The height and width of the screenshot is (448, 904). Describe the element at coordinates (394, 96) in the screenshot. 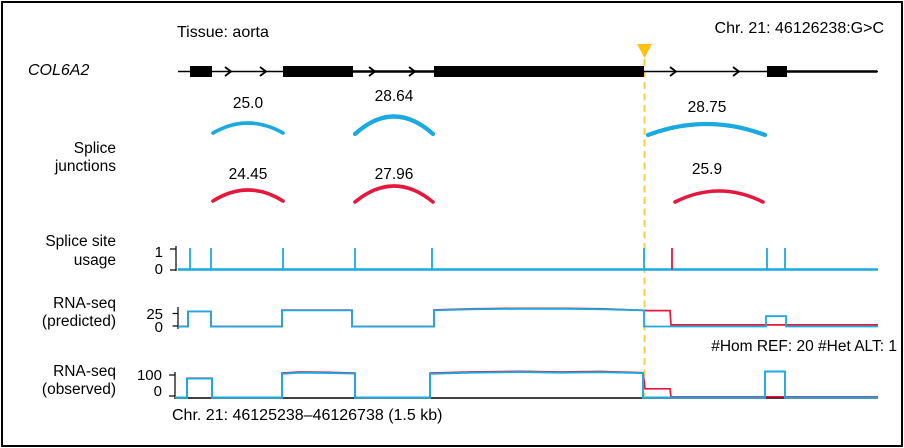

I see `junction-score-alt: 28.64` at that location.